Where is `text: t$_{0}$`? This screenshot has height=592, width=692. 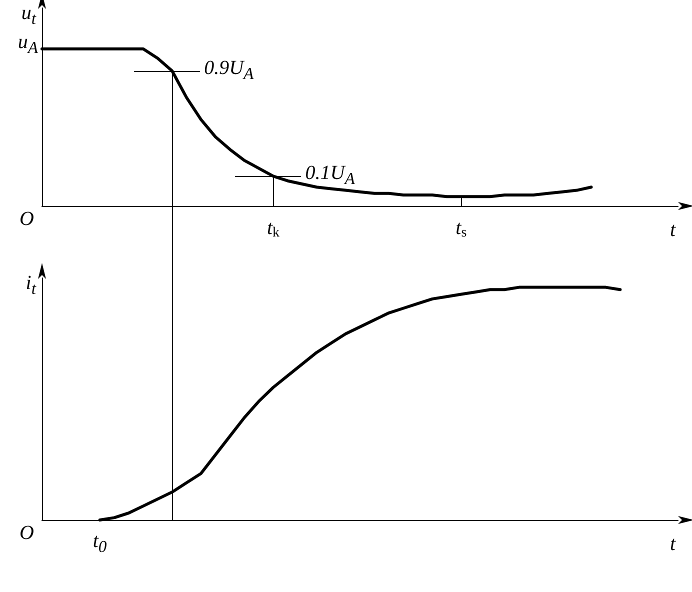 text: t$_{0}$ is located at coordinates (99, 544).